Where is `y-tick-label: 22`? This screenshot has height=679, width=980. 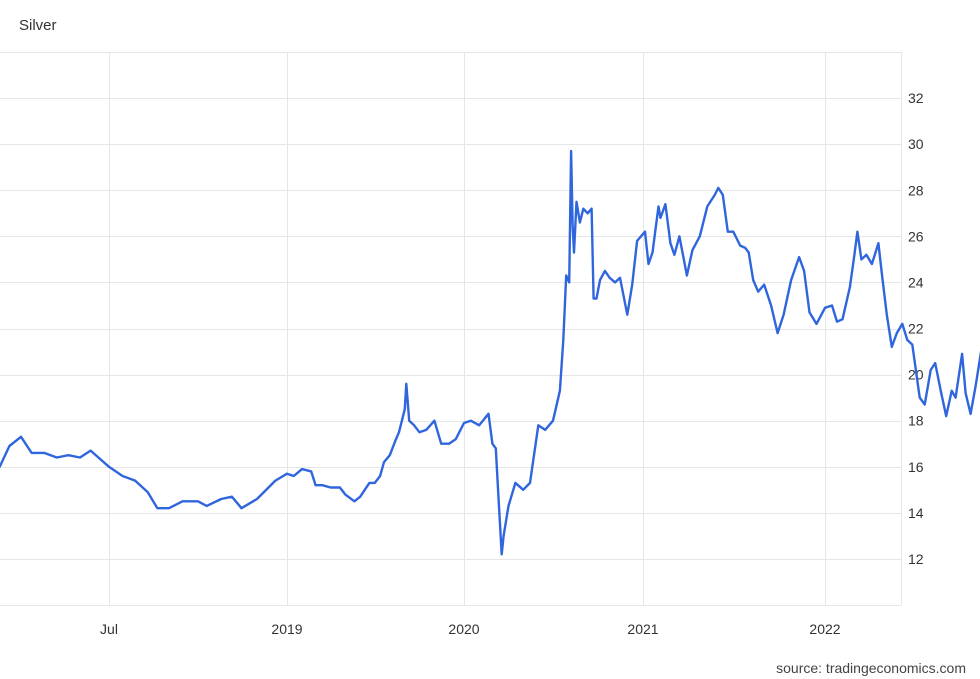
y-tick-label: 22 is located at coordinates (916, 329).